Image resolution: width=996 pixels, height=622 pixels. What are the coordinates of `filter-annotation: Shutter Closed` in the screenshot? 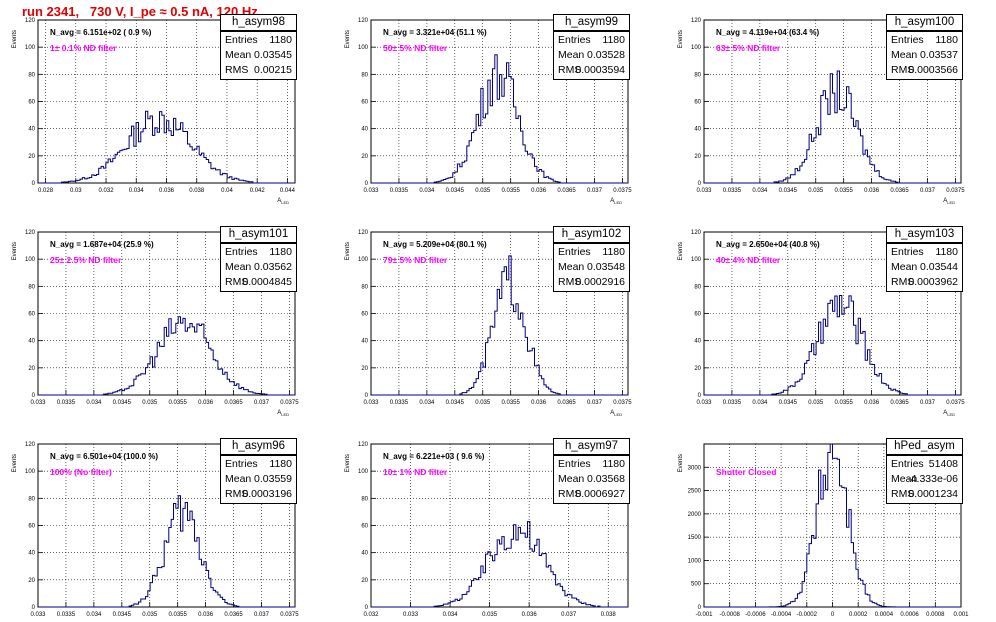 It's located at (746, 472).